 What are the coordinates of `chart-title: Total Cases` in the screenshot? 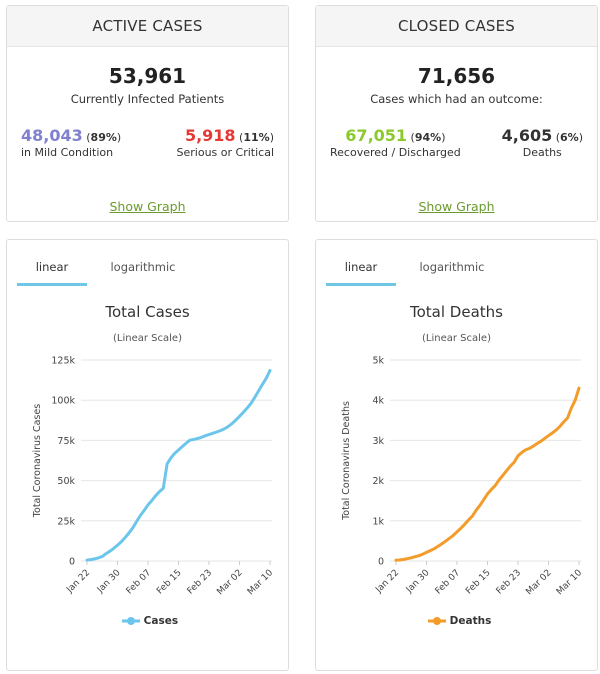 It's located at (147, 312).